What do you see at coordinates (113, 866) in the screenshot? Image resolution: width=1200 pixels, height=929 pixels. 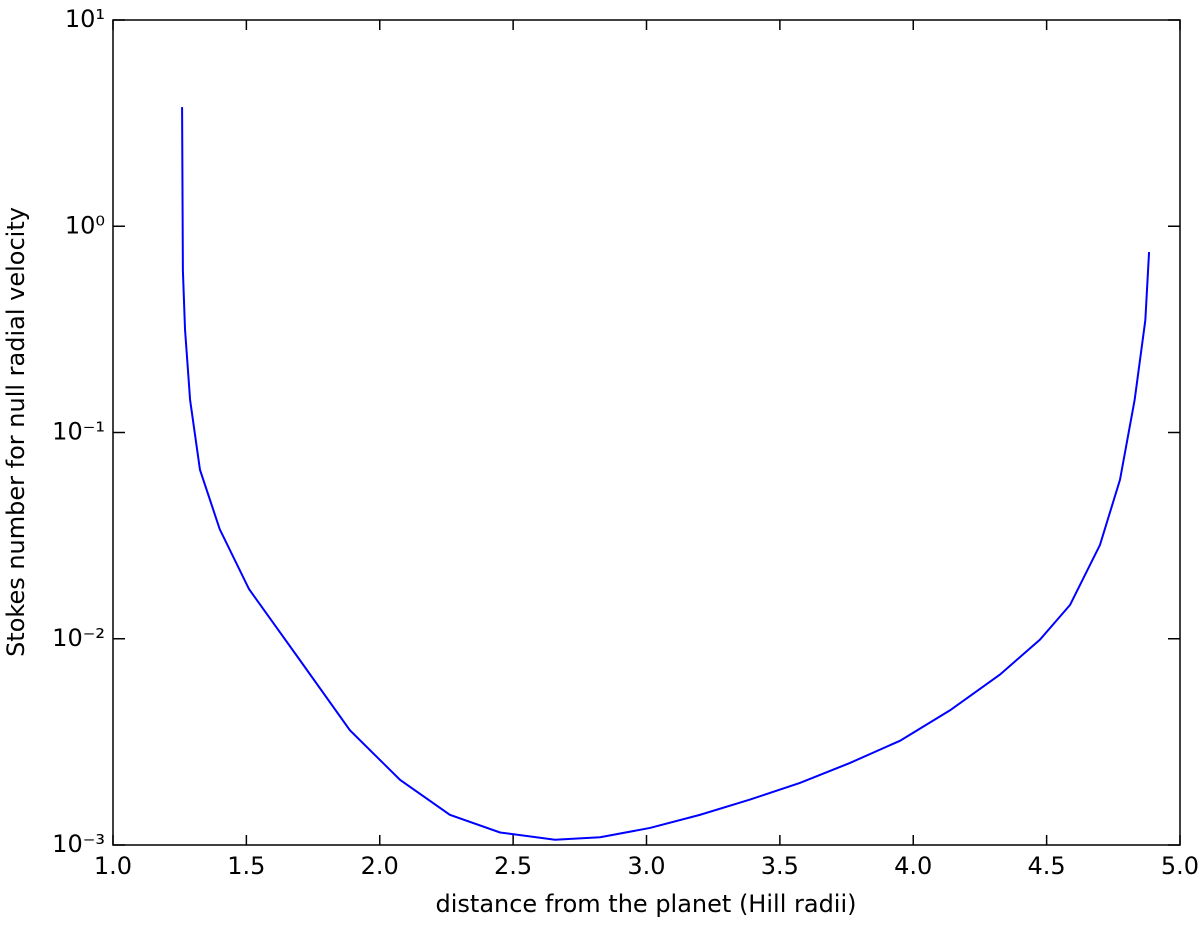 I see `x-tick-label: 1.0` at bounding box center [113, 866].